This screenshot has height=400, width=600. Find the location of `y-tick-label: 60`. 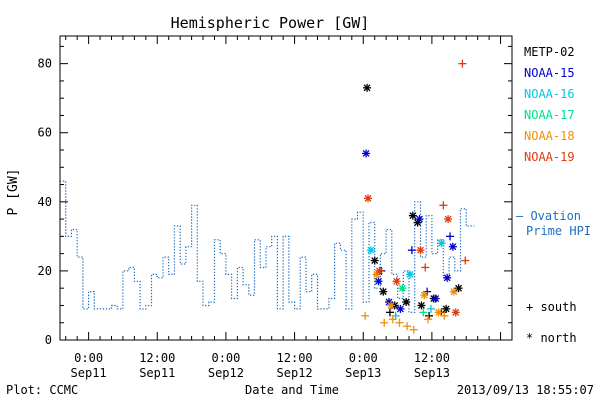

y-tick-label: 60 is located at coordinates (45, 133).